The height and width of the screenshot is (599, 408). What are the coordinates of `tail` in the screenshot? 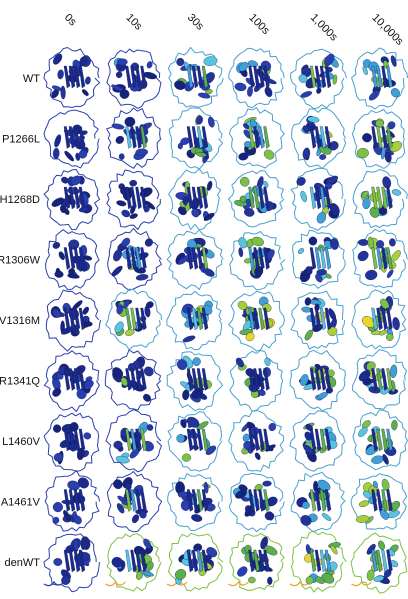 It's located at (238, 583).